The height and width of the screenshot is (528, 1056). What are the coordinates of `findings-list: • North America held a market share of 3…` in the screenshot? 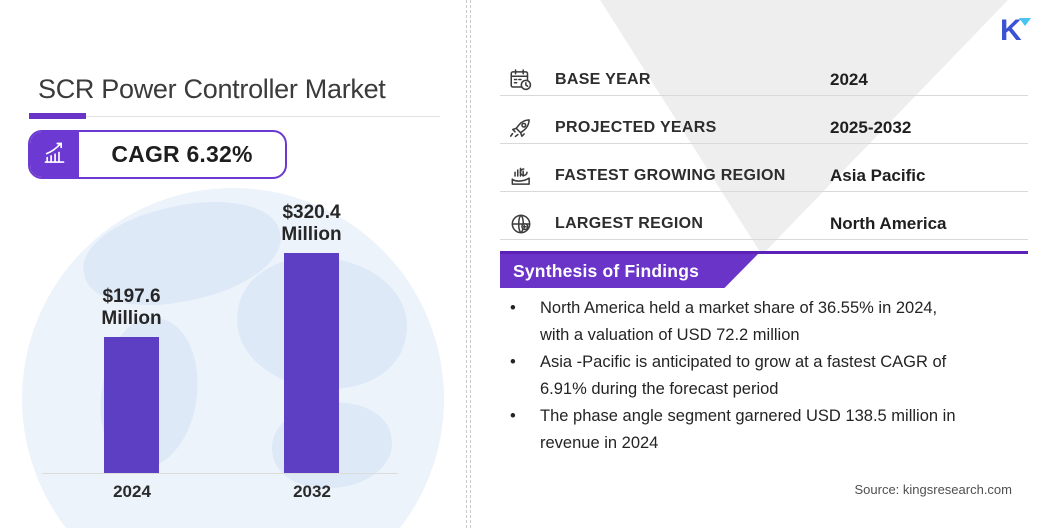 It's located at (762, 376).